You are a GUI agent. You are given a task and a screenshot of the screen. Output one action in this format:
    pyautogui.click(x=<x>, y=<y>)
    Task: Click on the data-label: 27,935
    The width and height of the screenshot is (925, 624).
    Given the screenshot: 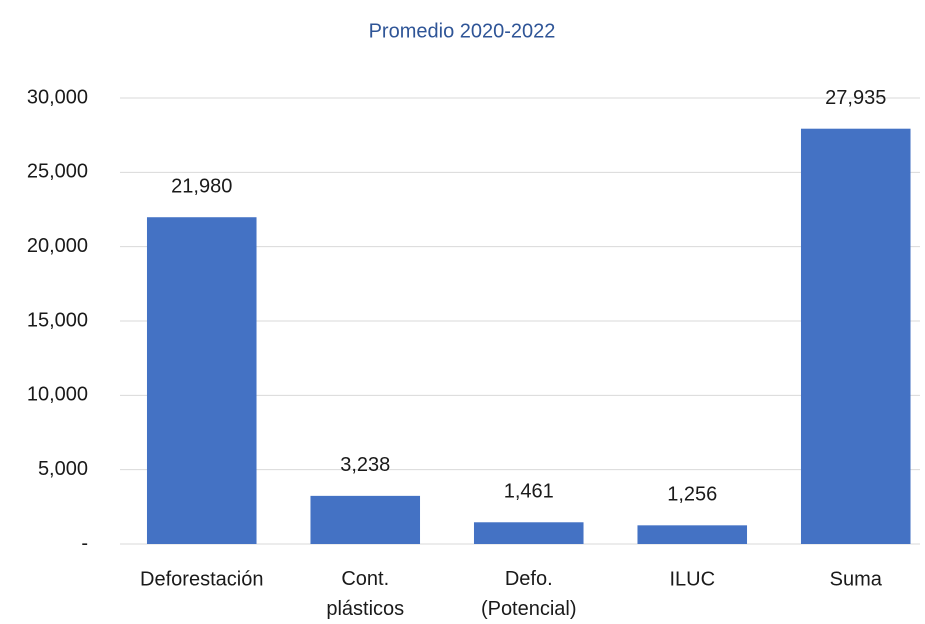 What is the action you would take?
    pyautogui.click(x=855, y=98)
    